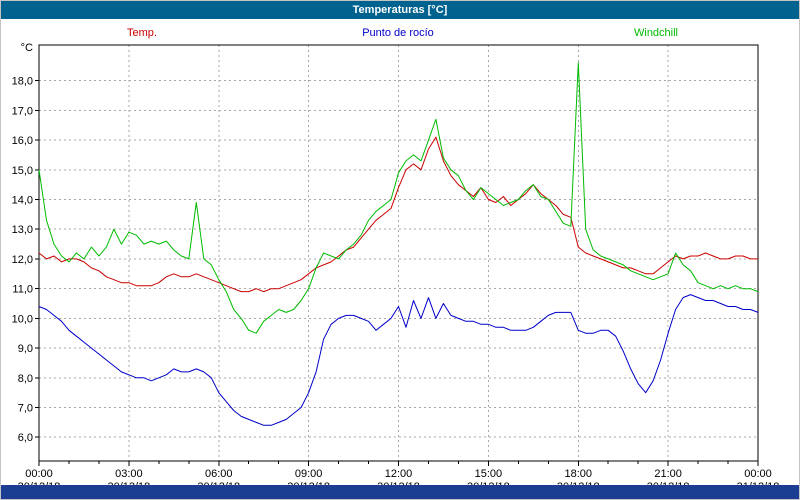  What do you see at coordinates (578, 474) in the screenshot?
I see `x-tick-time: 18:00` at bounding box center [578, 474].